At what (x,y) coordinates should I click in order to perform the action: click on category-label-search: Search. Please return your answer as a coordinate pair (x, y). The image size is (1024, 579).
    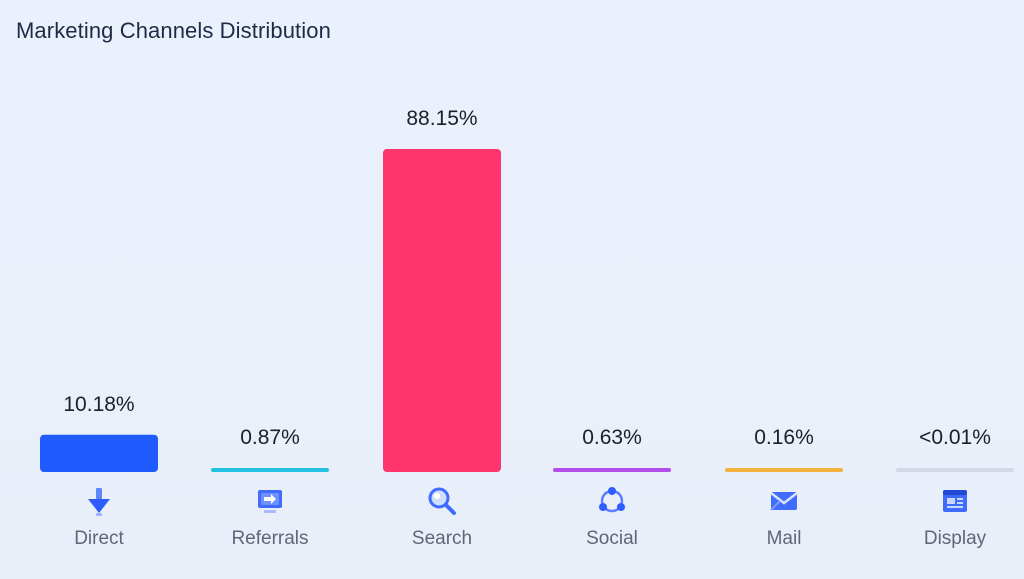
    Looking at the image, I should click on (442, 538).